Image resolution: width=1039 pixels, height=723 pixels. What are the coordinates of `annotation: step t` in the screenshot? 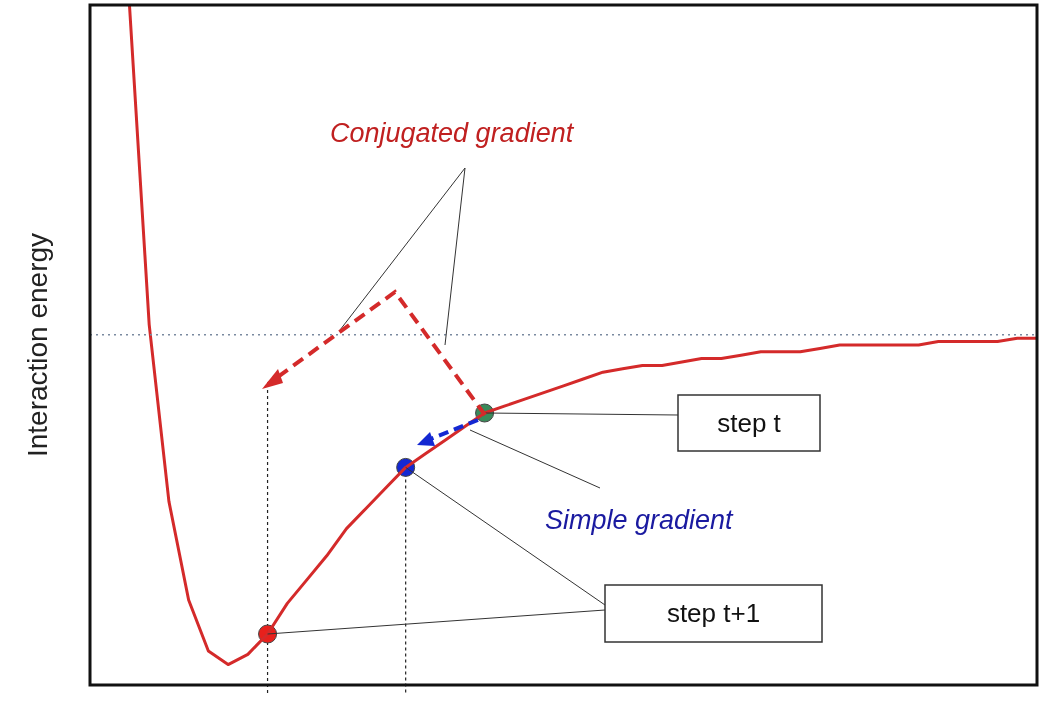 It's located at (749, 423).